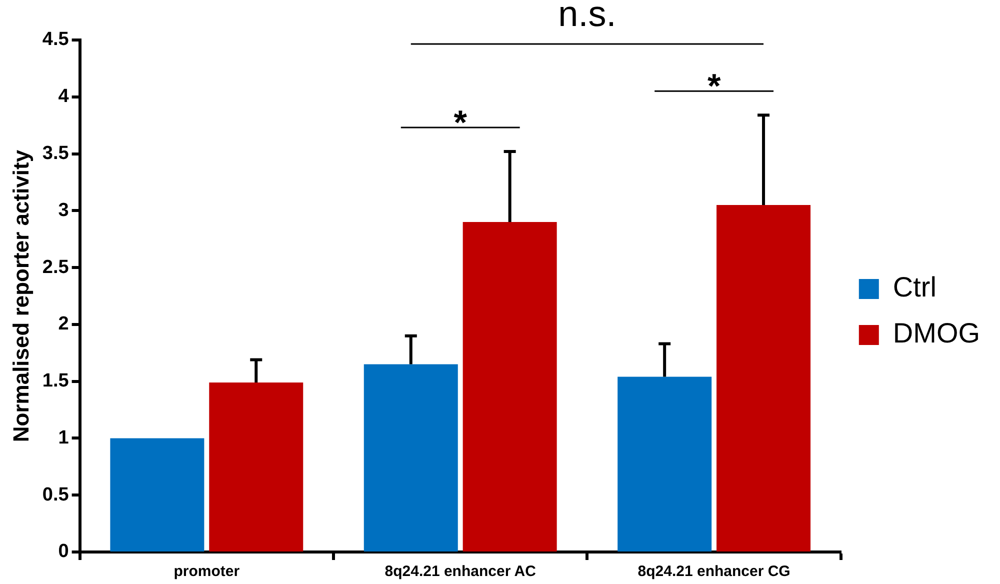 This screenshot has width=1000, height=584. Describe the element at coordinates (56, 39) in the screenshot. I see `y-tick-label: 4.5` at that location.